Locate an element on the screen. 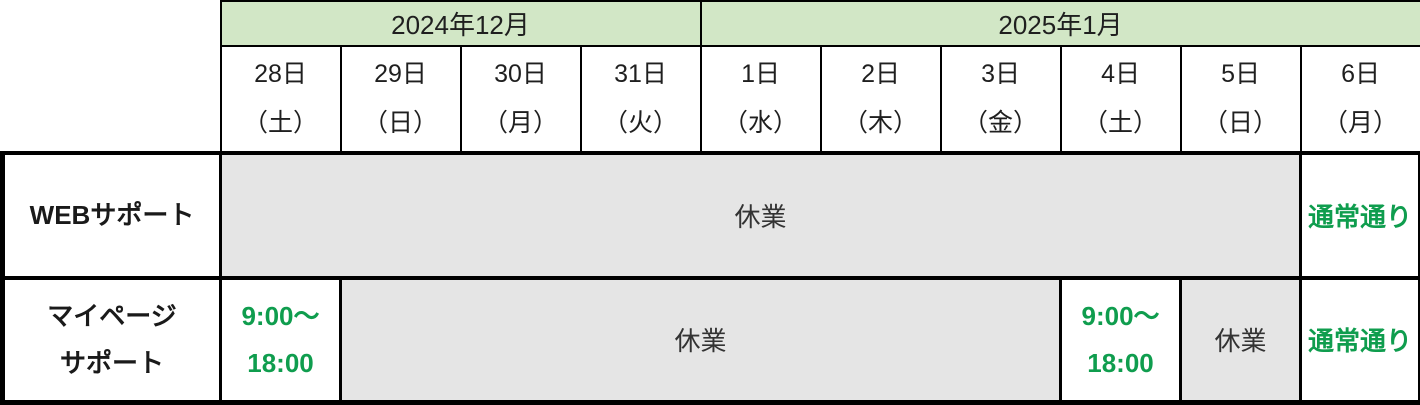 The image size is (1420, 405). day-header-jan4: 4日 （土） is located at coordinates (1121, 99).